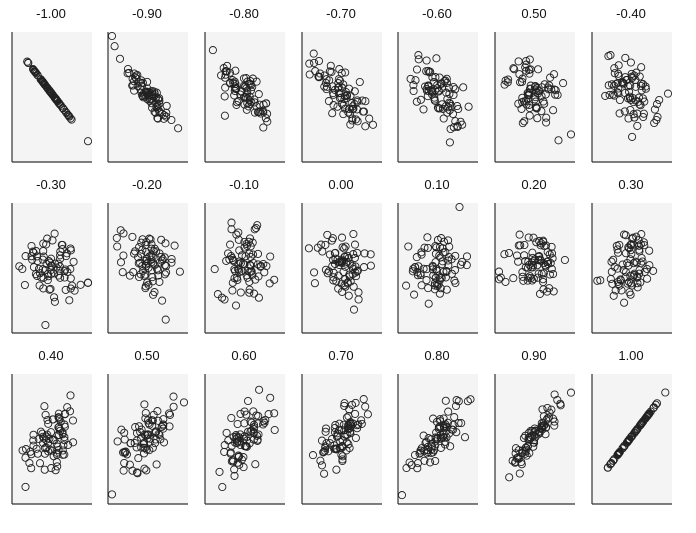  Describe the element at coordinates (631, 355) in the screenshot. I see `panel-title: 1.00` at that location.